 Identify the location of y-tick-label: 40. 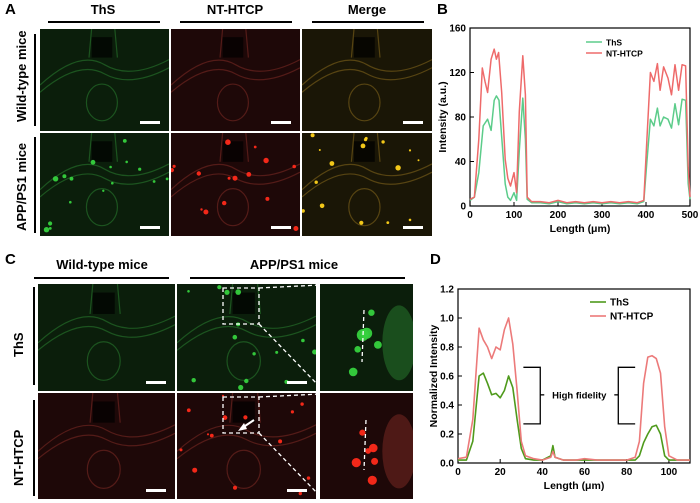
(461, 162).